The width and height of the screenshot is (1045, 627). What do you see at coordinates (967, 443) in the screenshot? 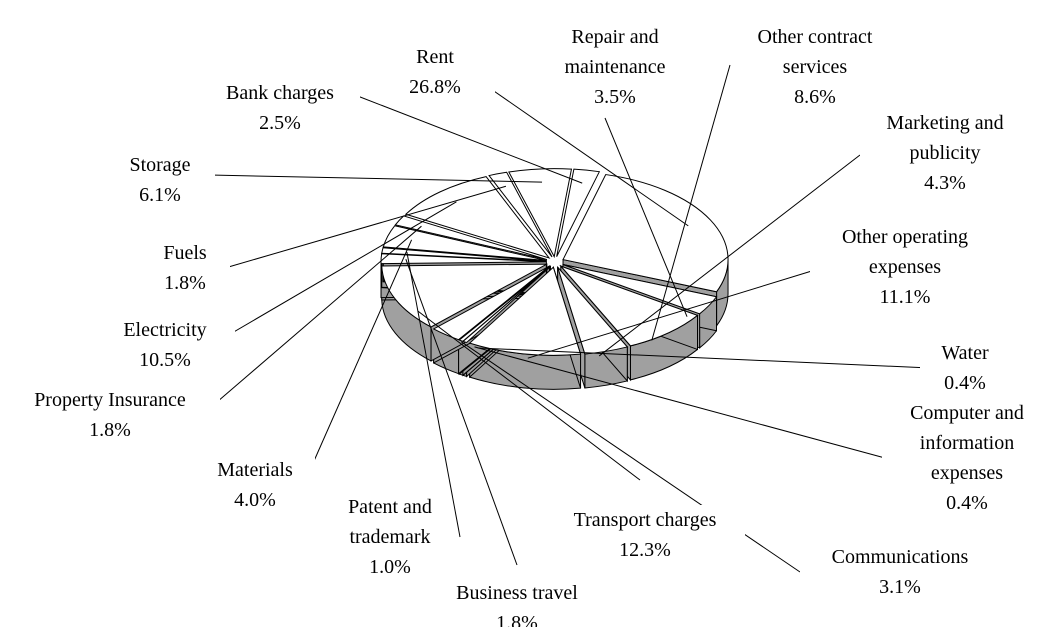
I see `category-label: Computer and information expenses` at bounding box center [967, 443].